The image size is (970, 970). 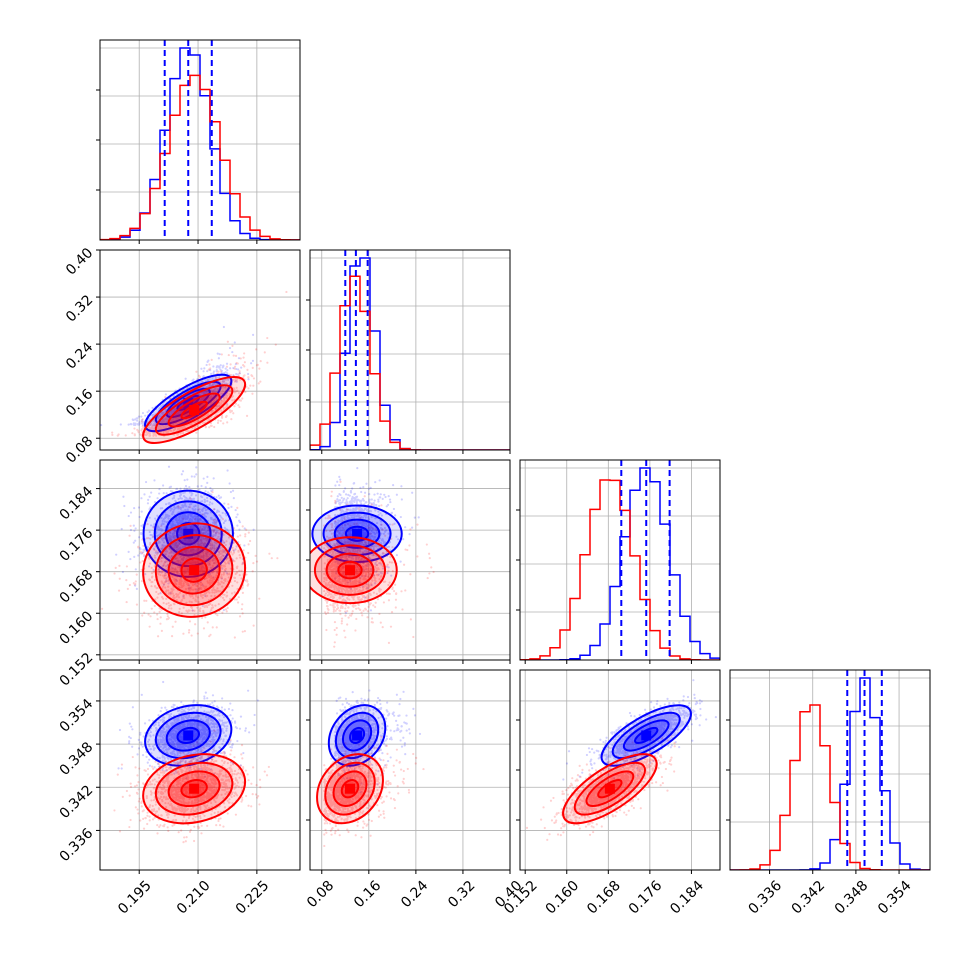 What do you see at coordinates (79, 308) in the screenshot?
I see `y-tick-label: 0.32` at bounding box center [79, 308].